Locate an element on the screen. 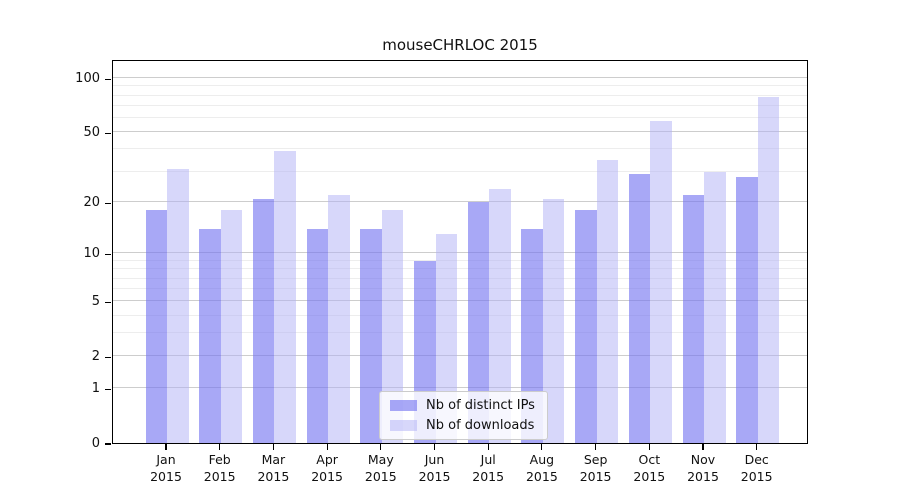  bar-ips-feb is located at coordinates (210, 335).